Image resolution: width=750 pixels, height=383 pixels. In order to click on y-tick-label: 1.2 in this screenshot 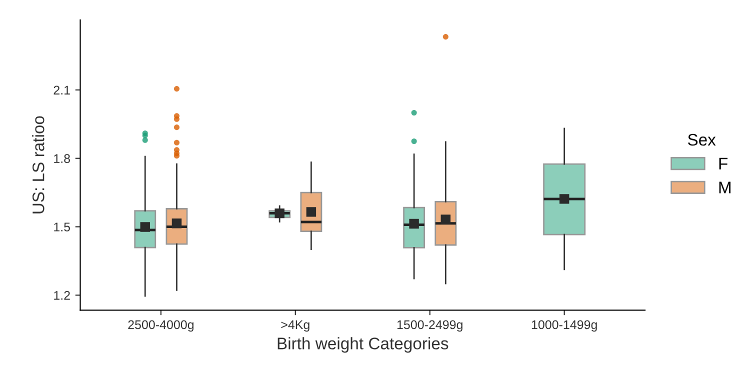, I will do `click(62, 295)`.